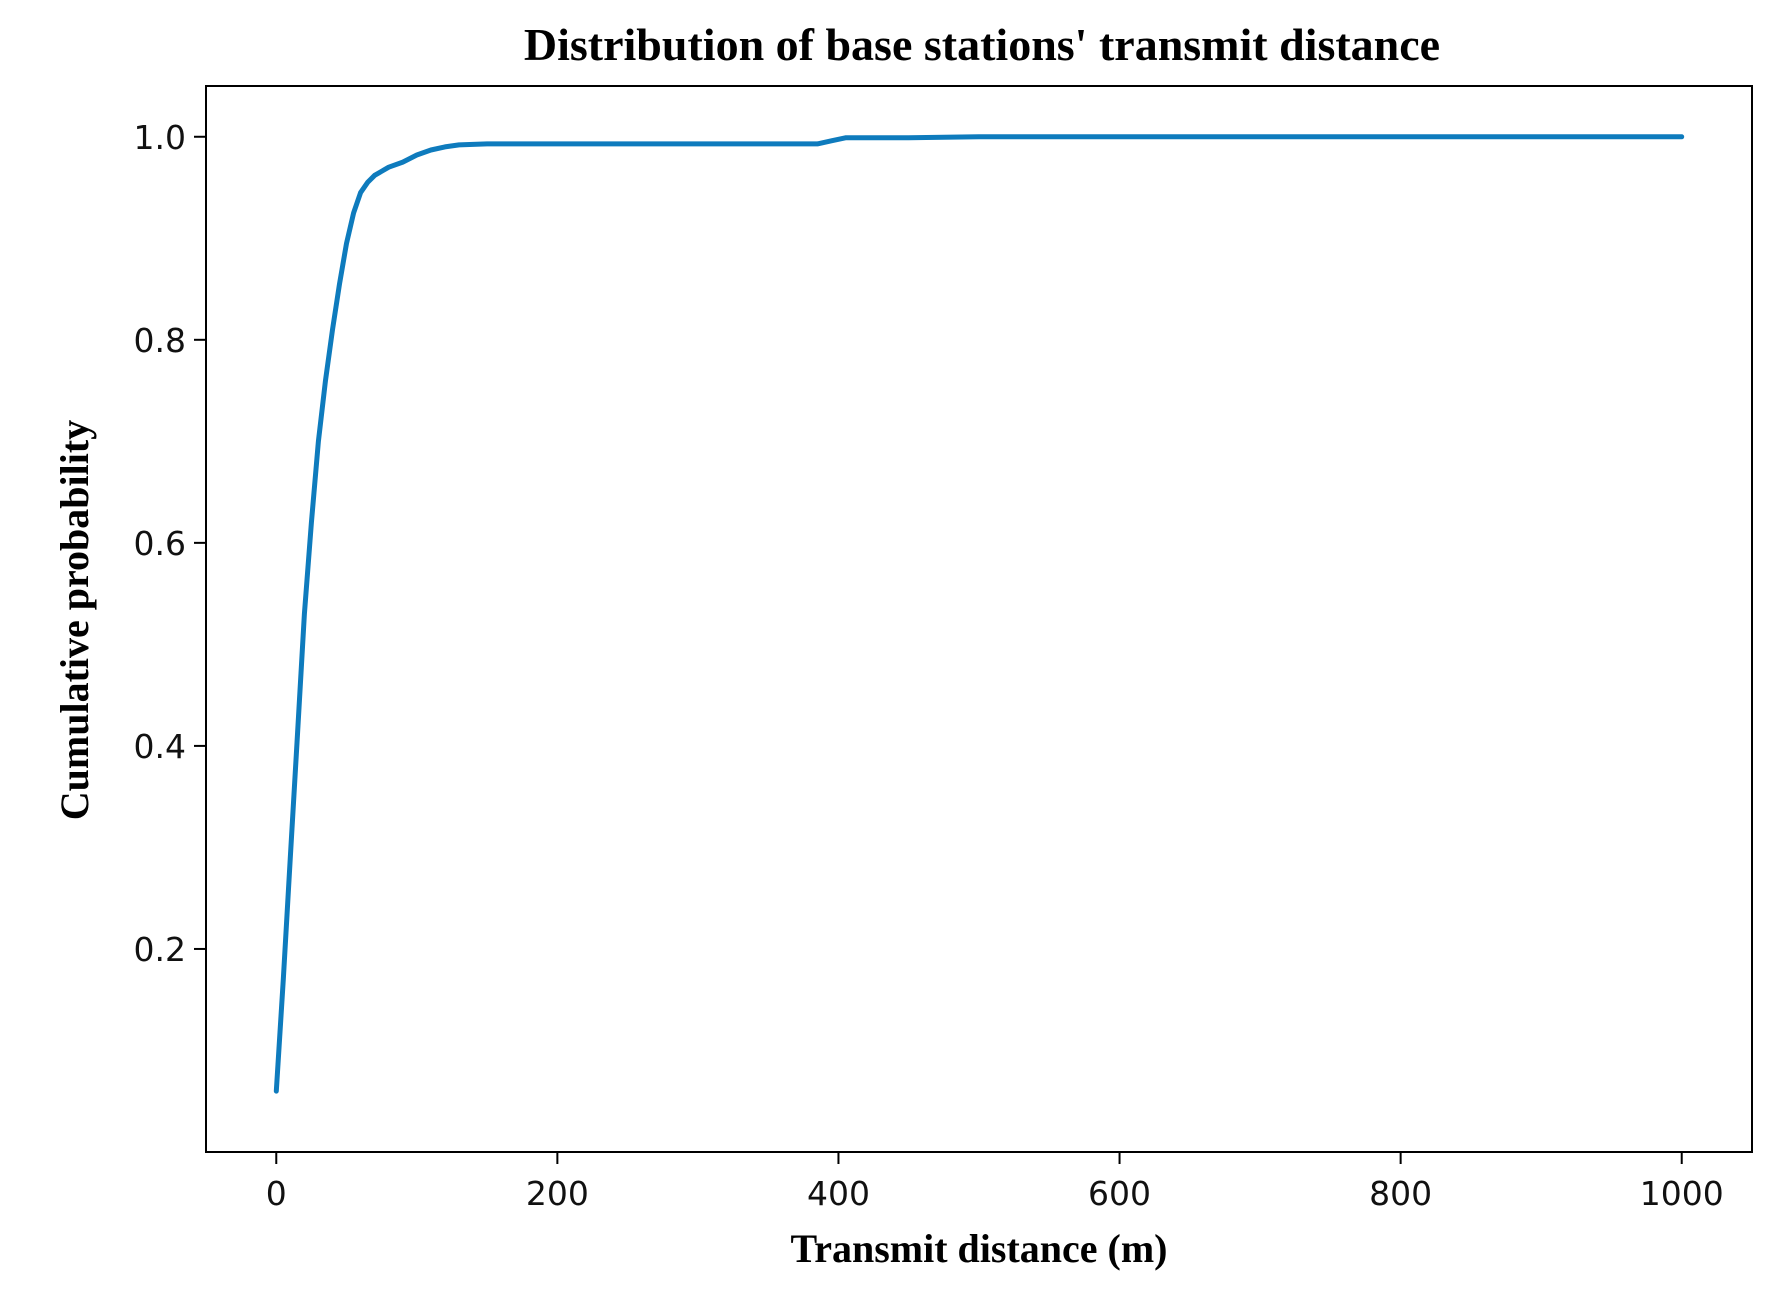 The width and height of the screenshot is (1791, 1293). What do you see at coordinates (276, 1193) in the screenshot?
I see `x-tick-label: 0` at bounding box center [276, 1193].